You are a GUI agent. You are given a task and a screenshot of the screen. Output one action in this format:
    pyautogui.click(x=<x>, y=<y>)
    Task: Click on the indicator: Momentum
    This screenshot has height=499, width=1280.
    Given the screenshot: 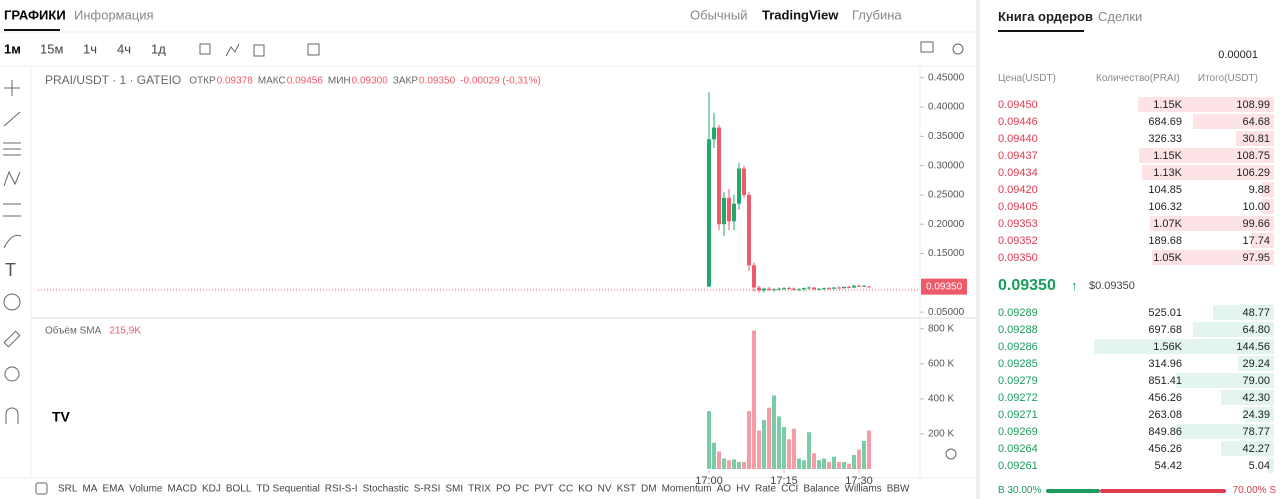 What is the action you would take?
    pyautogui.click(x=687, y=489)
    